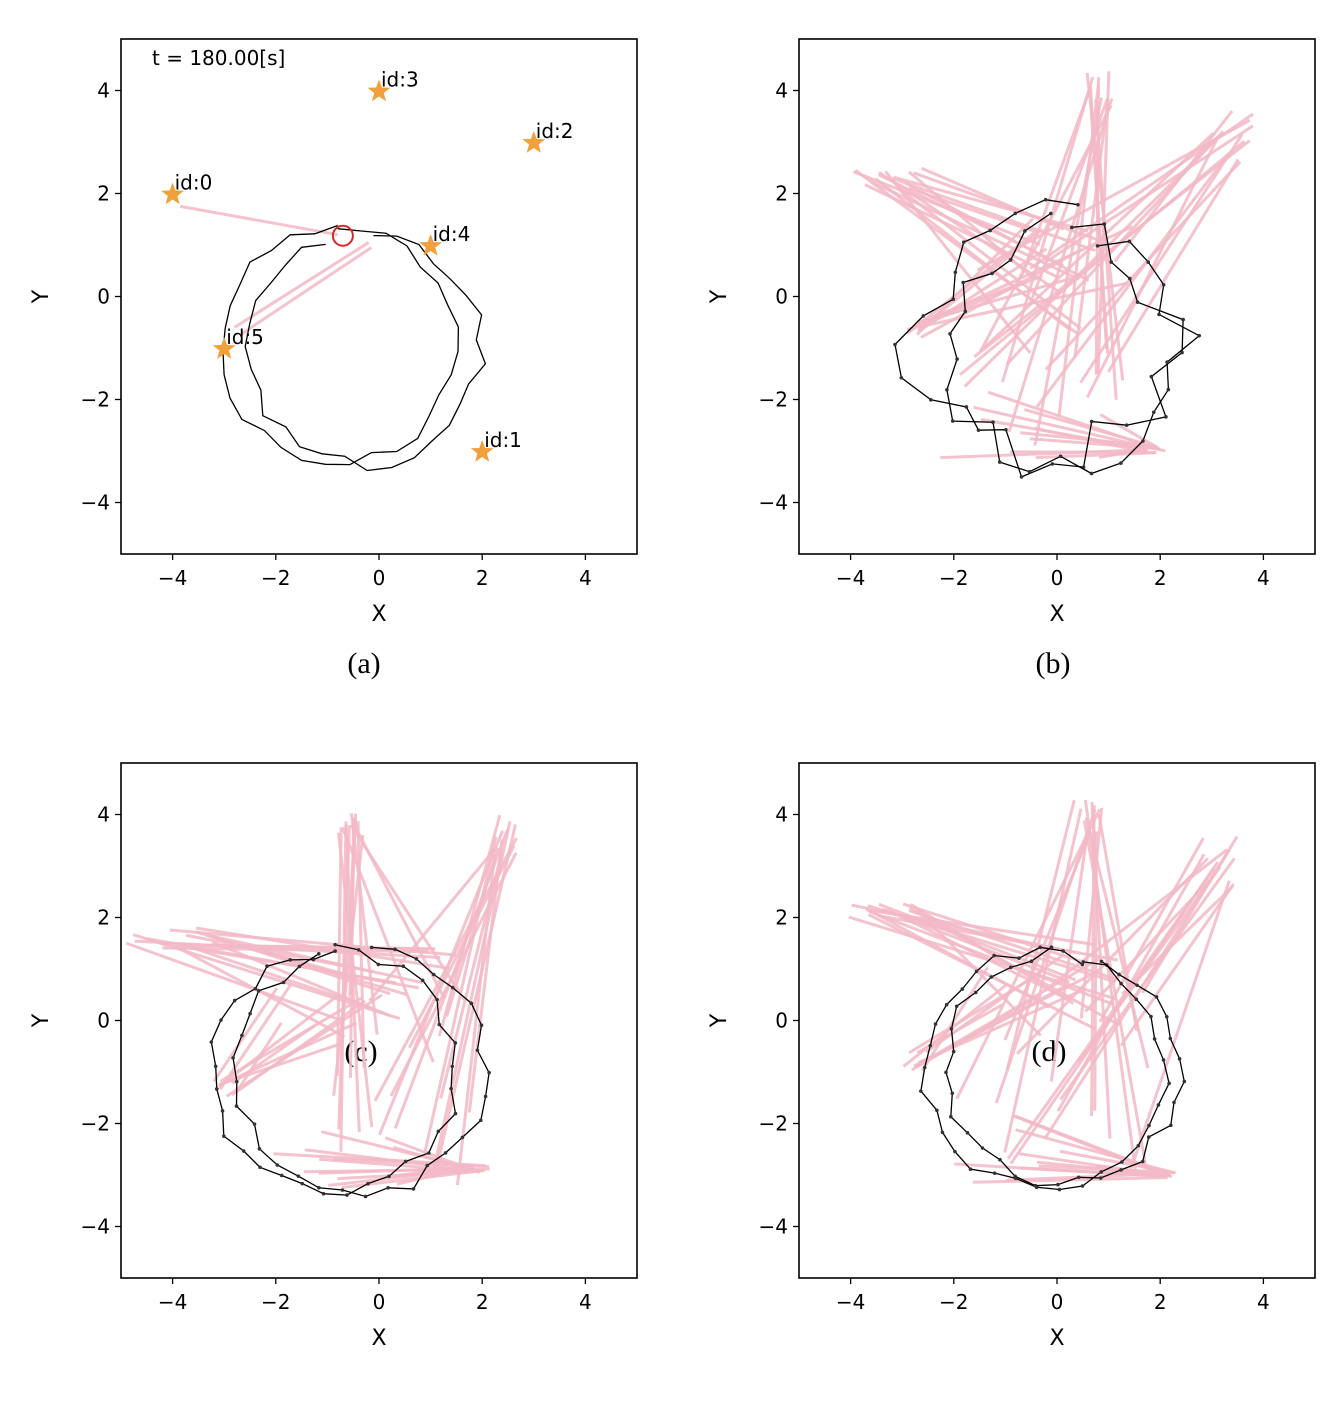  I want to click on caption-d: (d), so click(1049, 1051).